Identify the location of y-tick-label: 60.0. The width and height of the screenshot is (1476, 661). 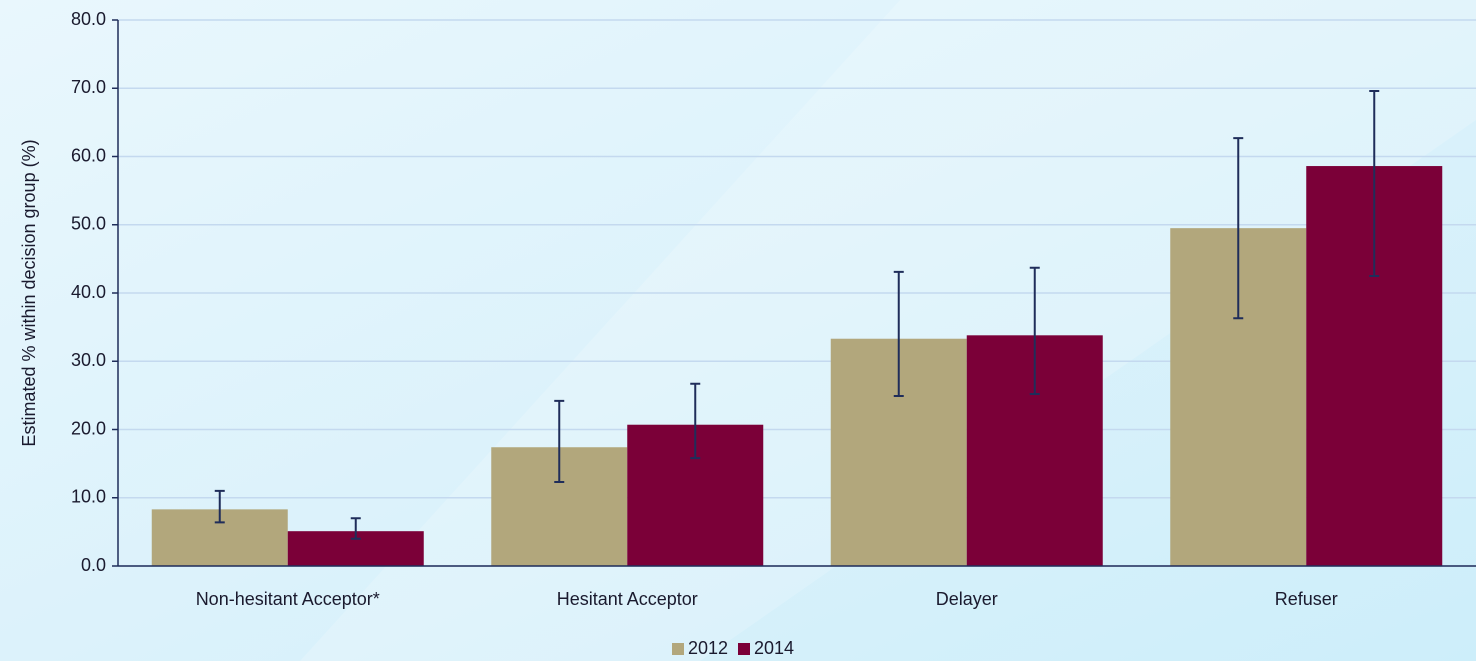
(88, 155).